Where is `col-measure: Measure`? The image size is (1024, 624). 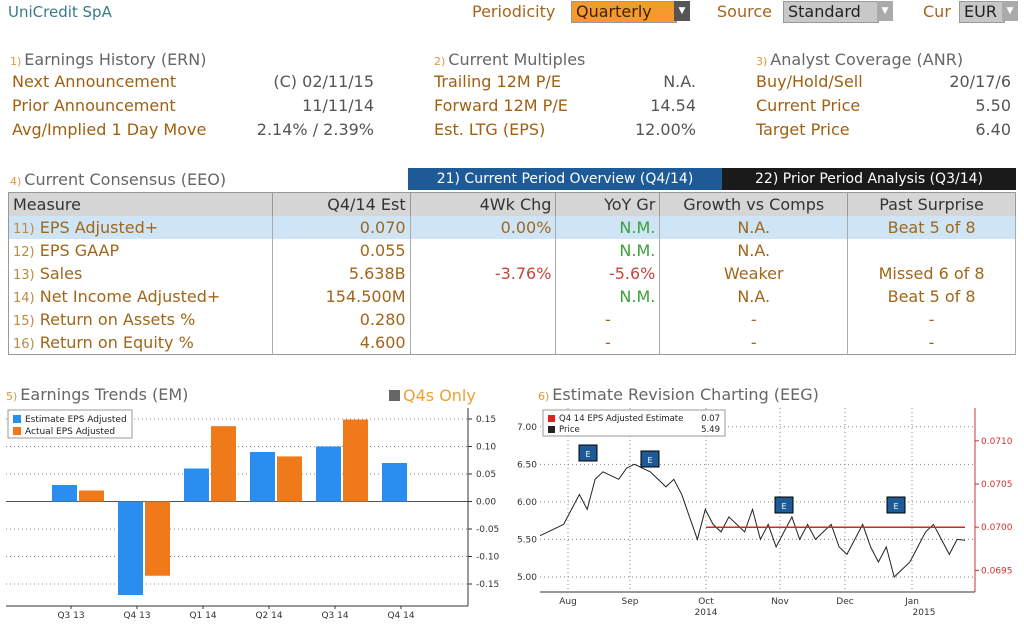 col-measure: Measure is located at coordinates (140, 204).